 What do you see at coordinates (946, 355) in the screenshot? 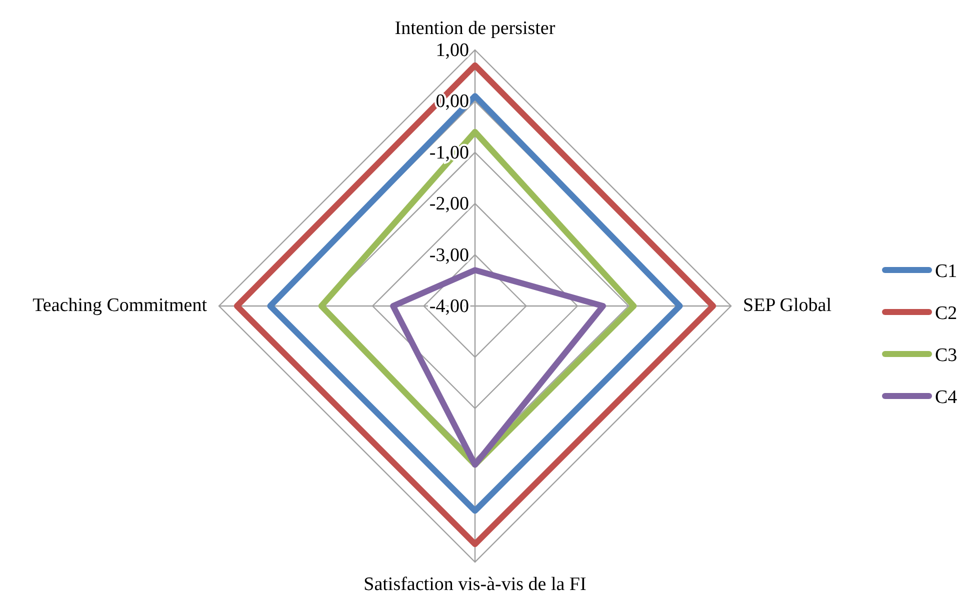
I see `legend-label: C3` at bounding box center [946, 355].